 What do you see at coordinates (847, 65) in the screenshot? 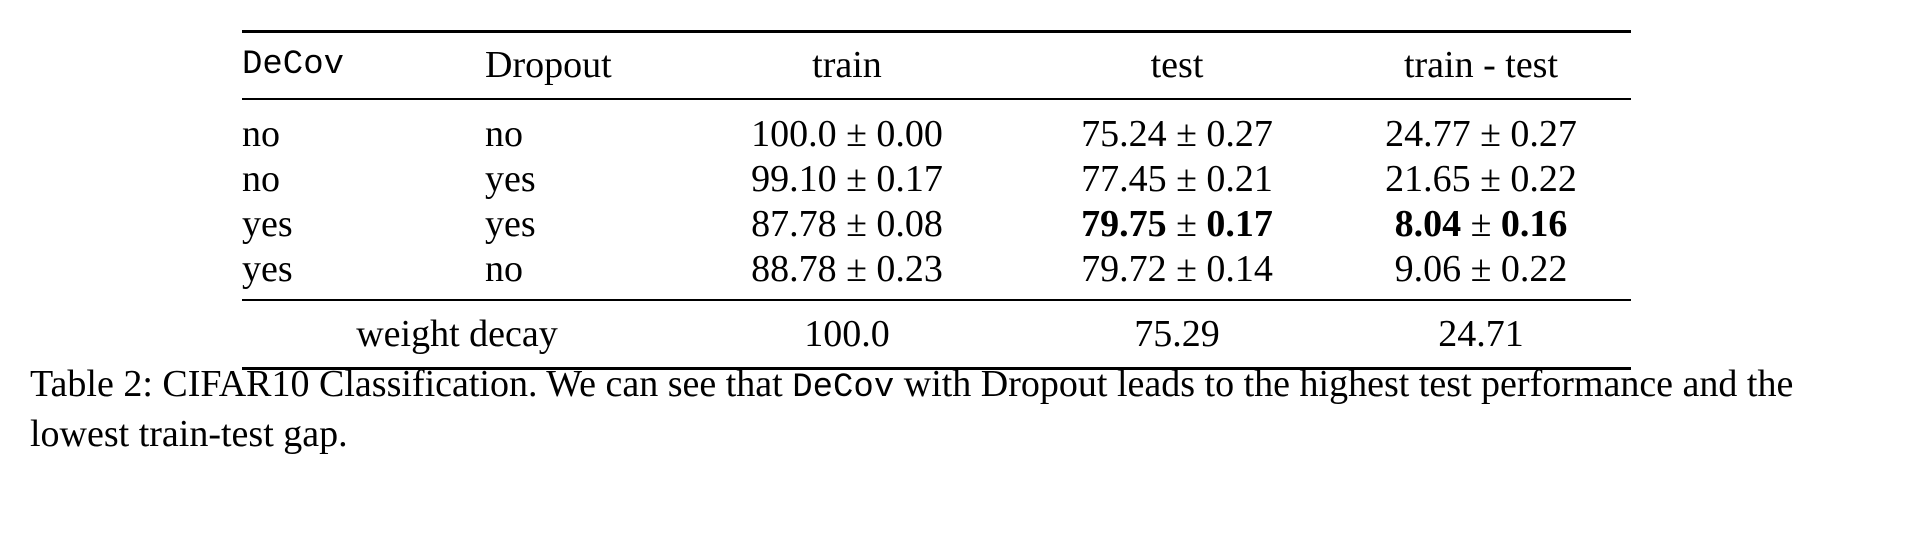
I see `header-train: train` at bounding box center [847, 65].